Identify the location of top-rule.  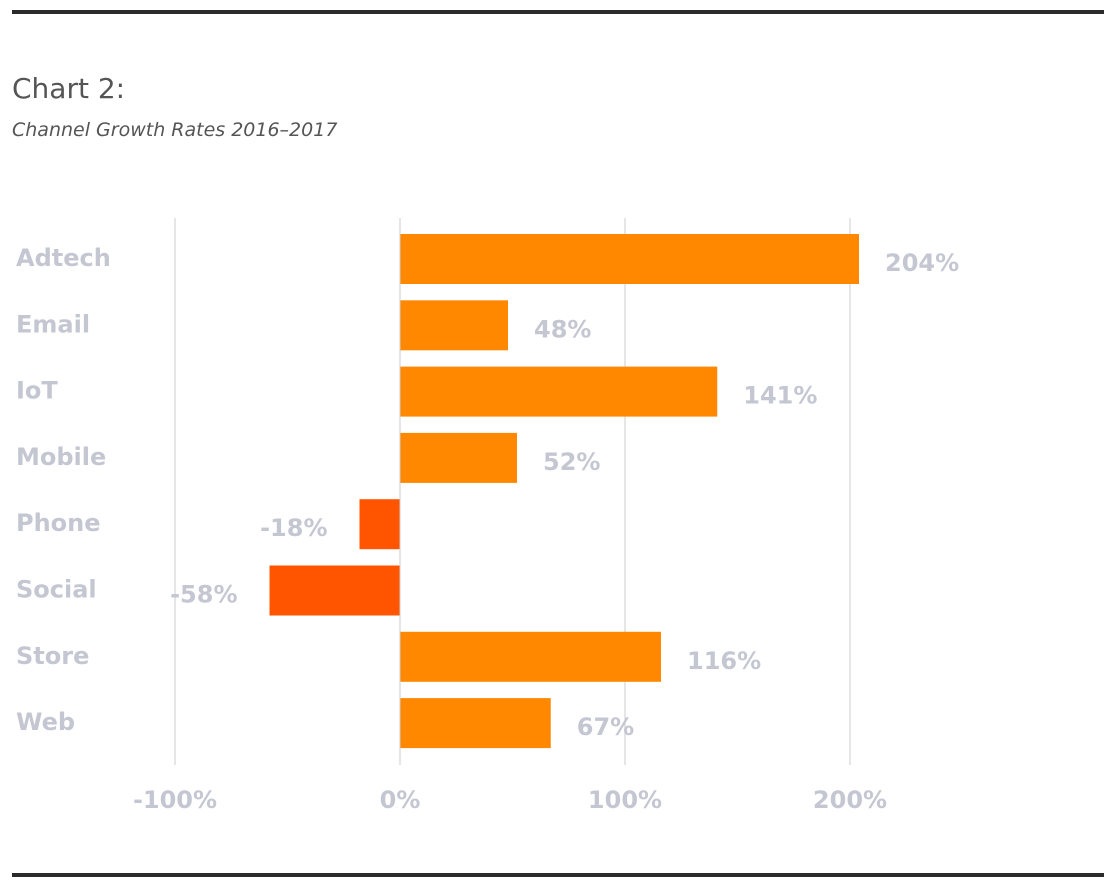
(558, 12).